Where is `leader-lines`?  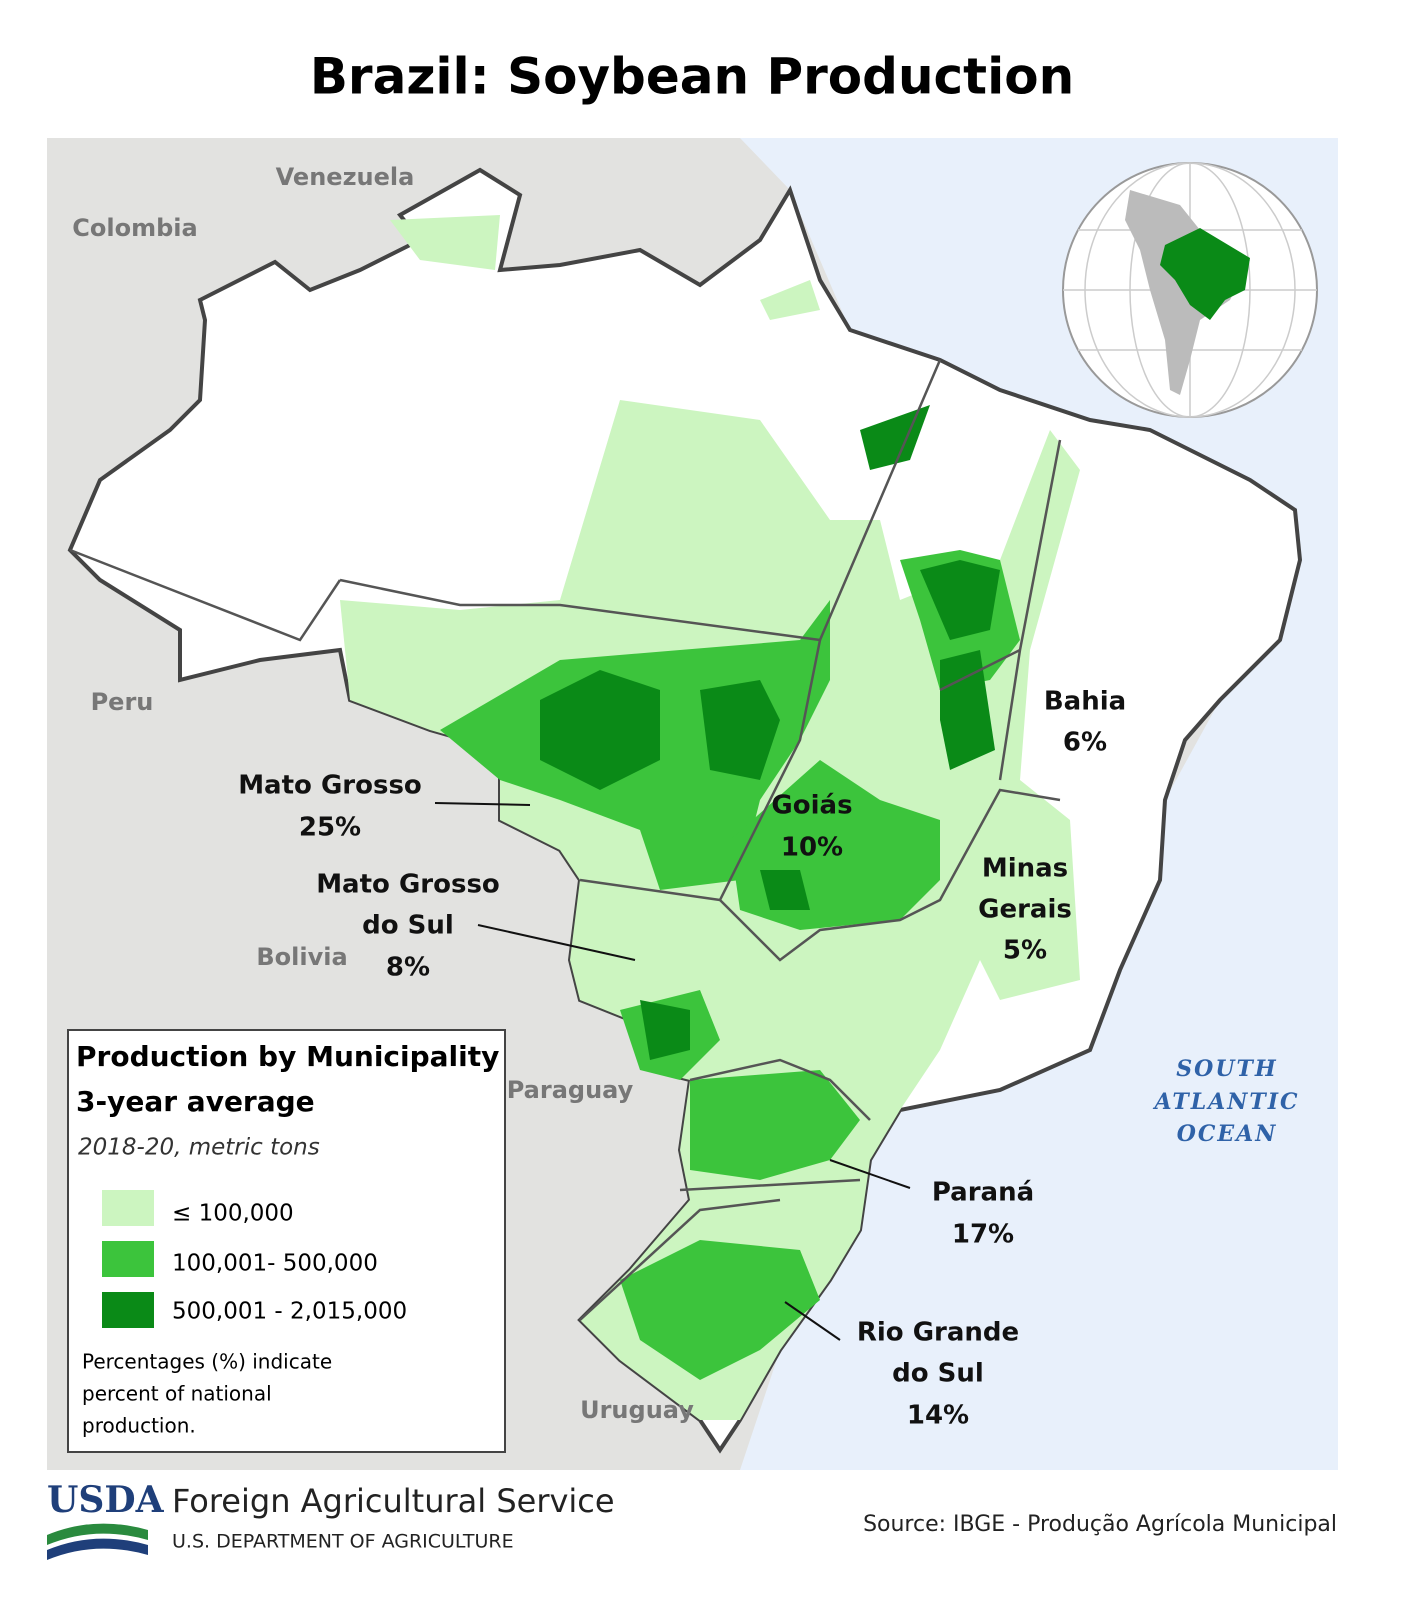
leader-lines is located at coordinates (672, 1071).